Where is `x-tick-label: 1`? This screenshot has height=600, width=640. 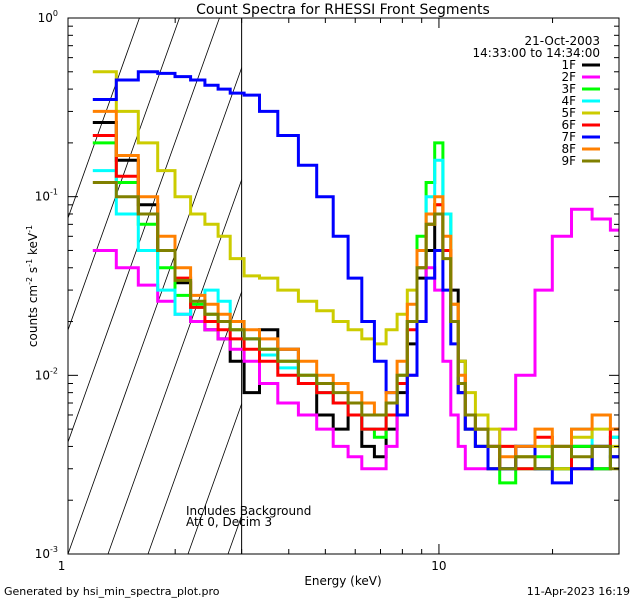
x-tick-label: 1 is located at coordinates (62, 566).